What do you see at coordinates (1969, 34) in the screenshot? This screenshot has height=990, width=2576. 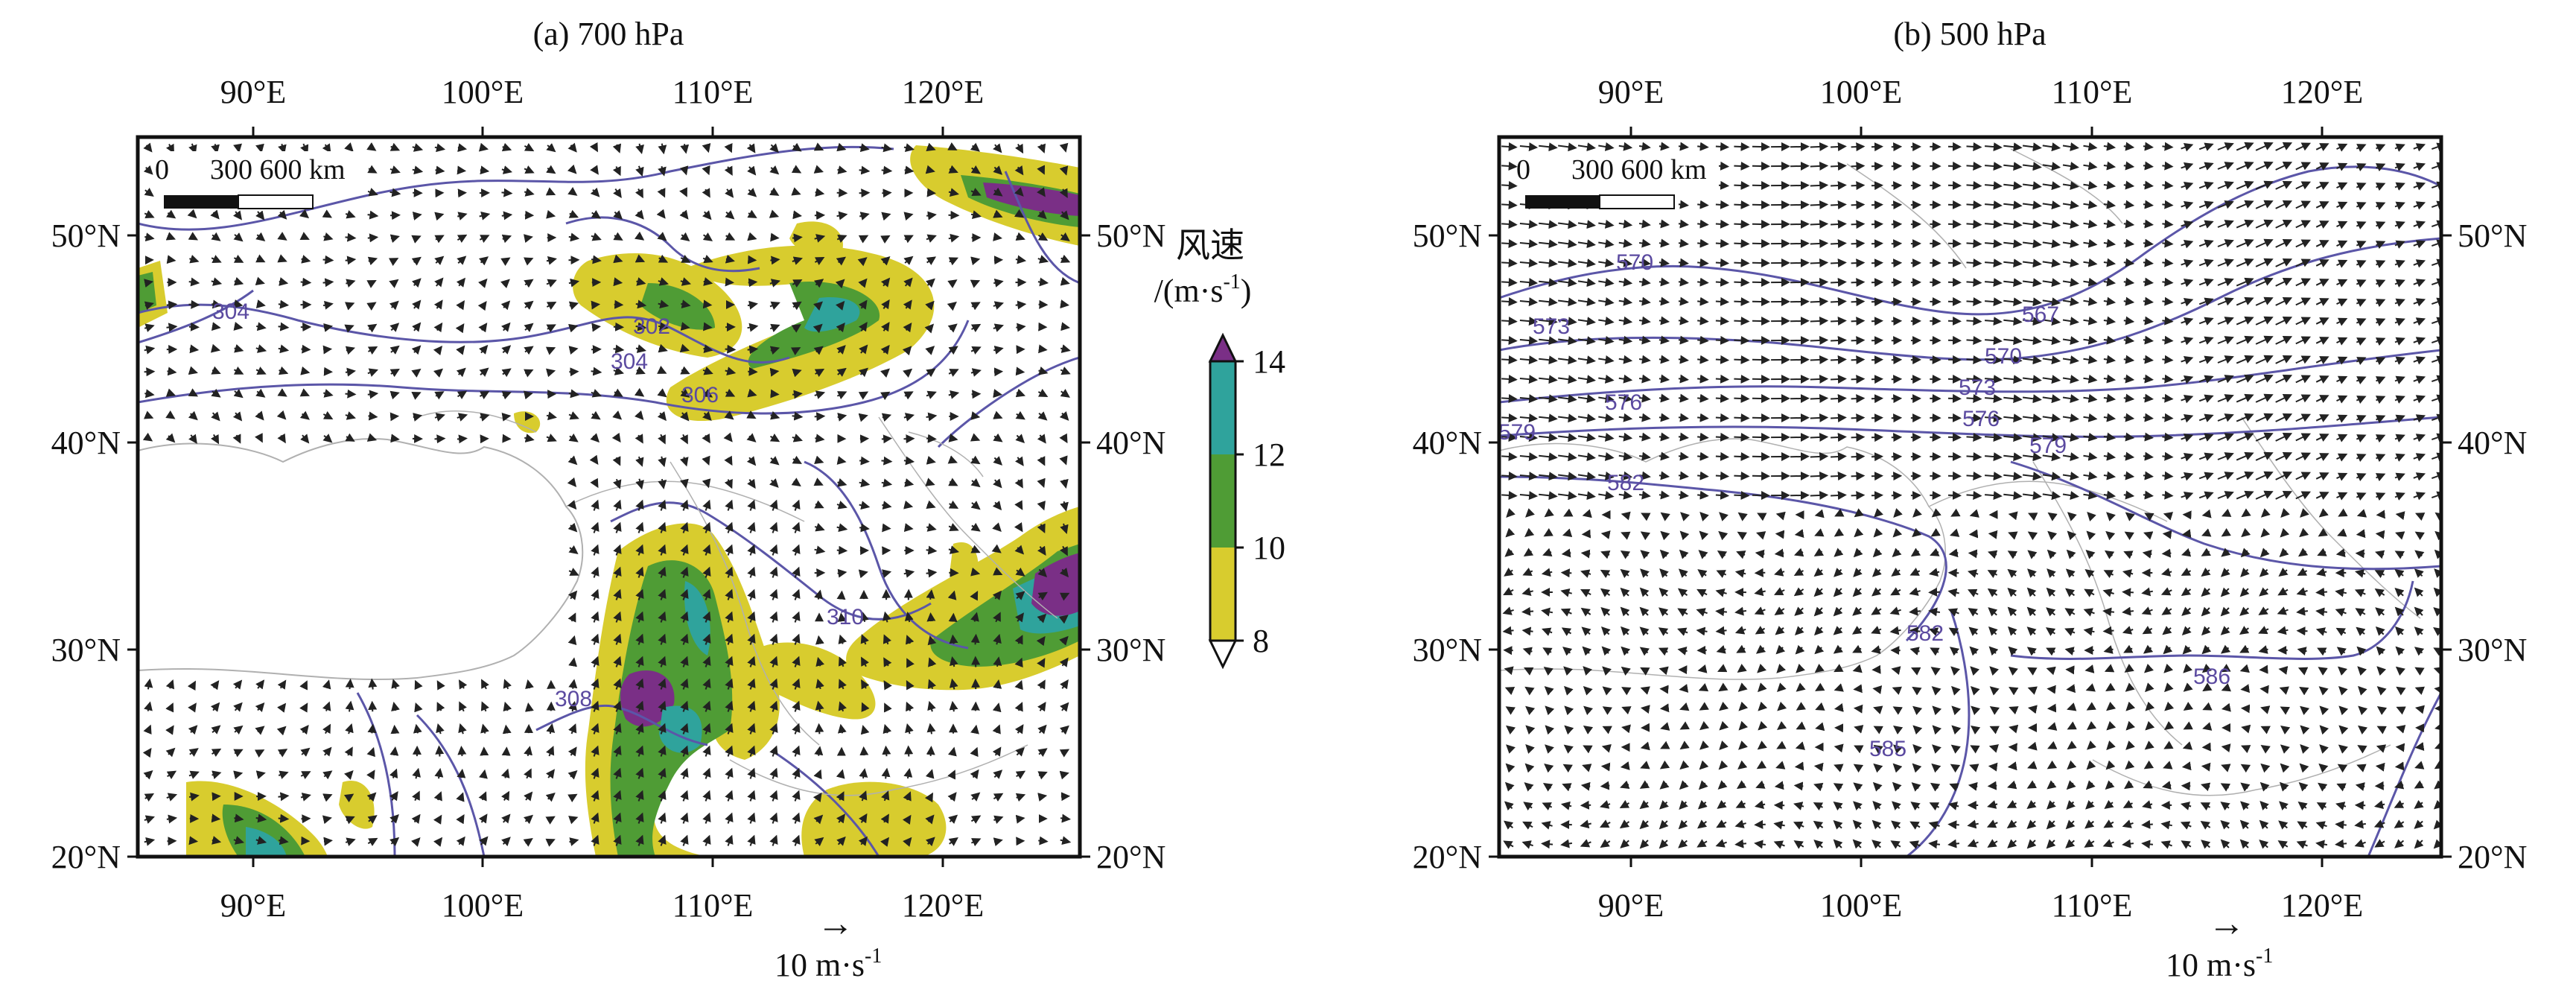 I see `panel-b-title: (b) 500 hPa` at bounding box center [1969, 34].